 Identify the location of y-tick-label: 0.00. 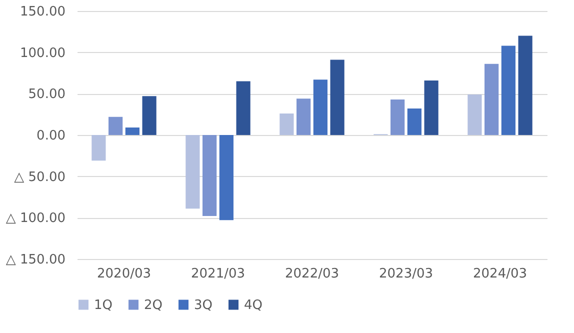
(51, 136).